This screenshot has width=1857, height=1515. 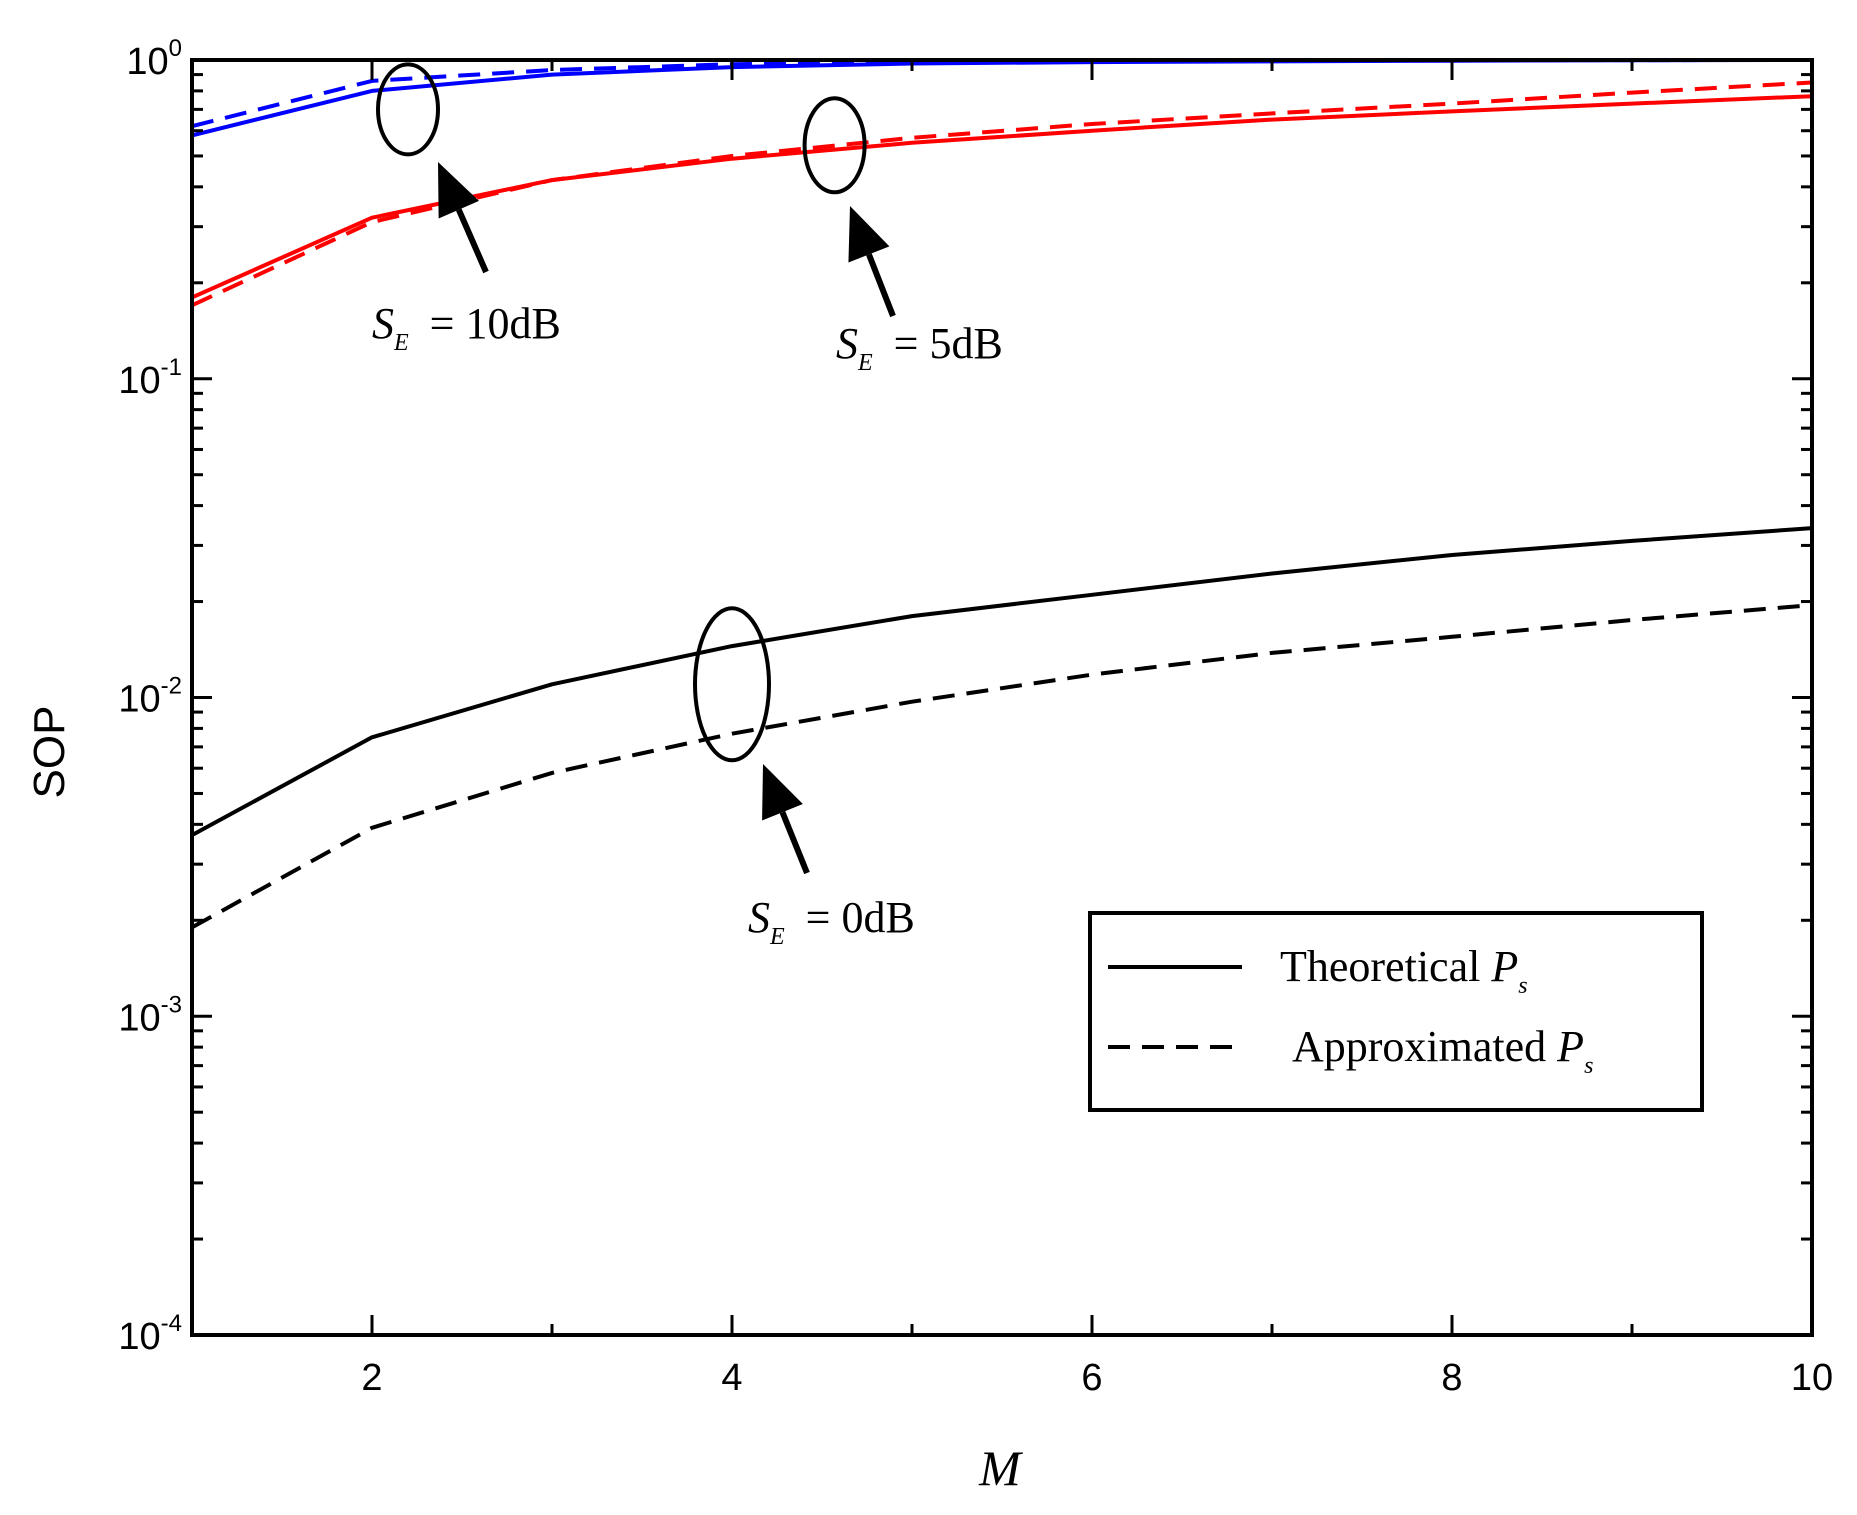 What do you see at coordinates (1091, 1378) in the screenshot?
I see `x-tick-label: 6` at bounding box center [1091, 1378].